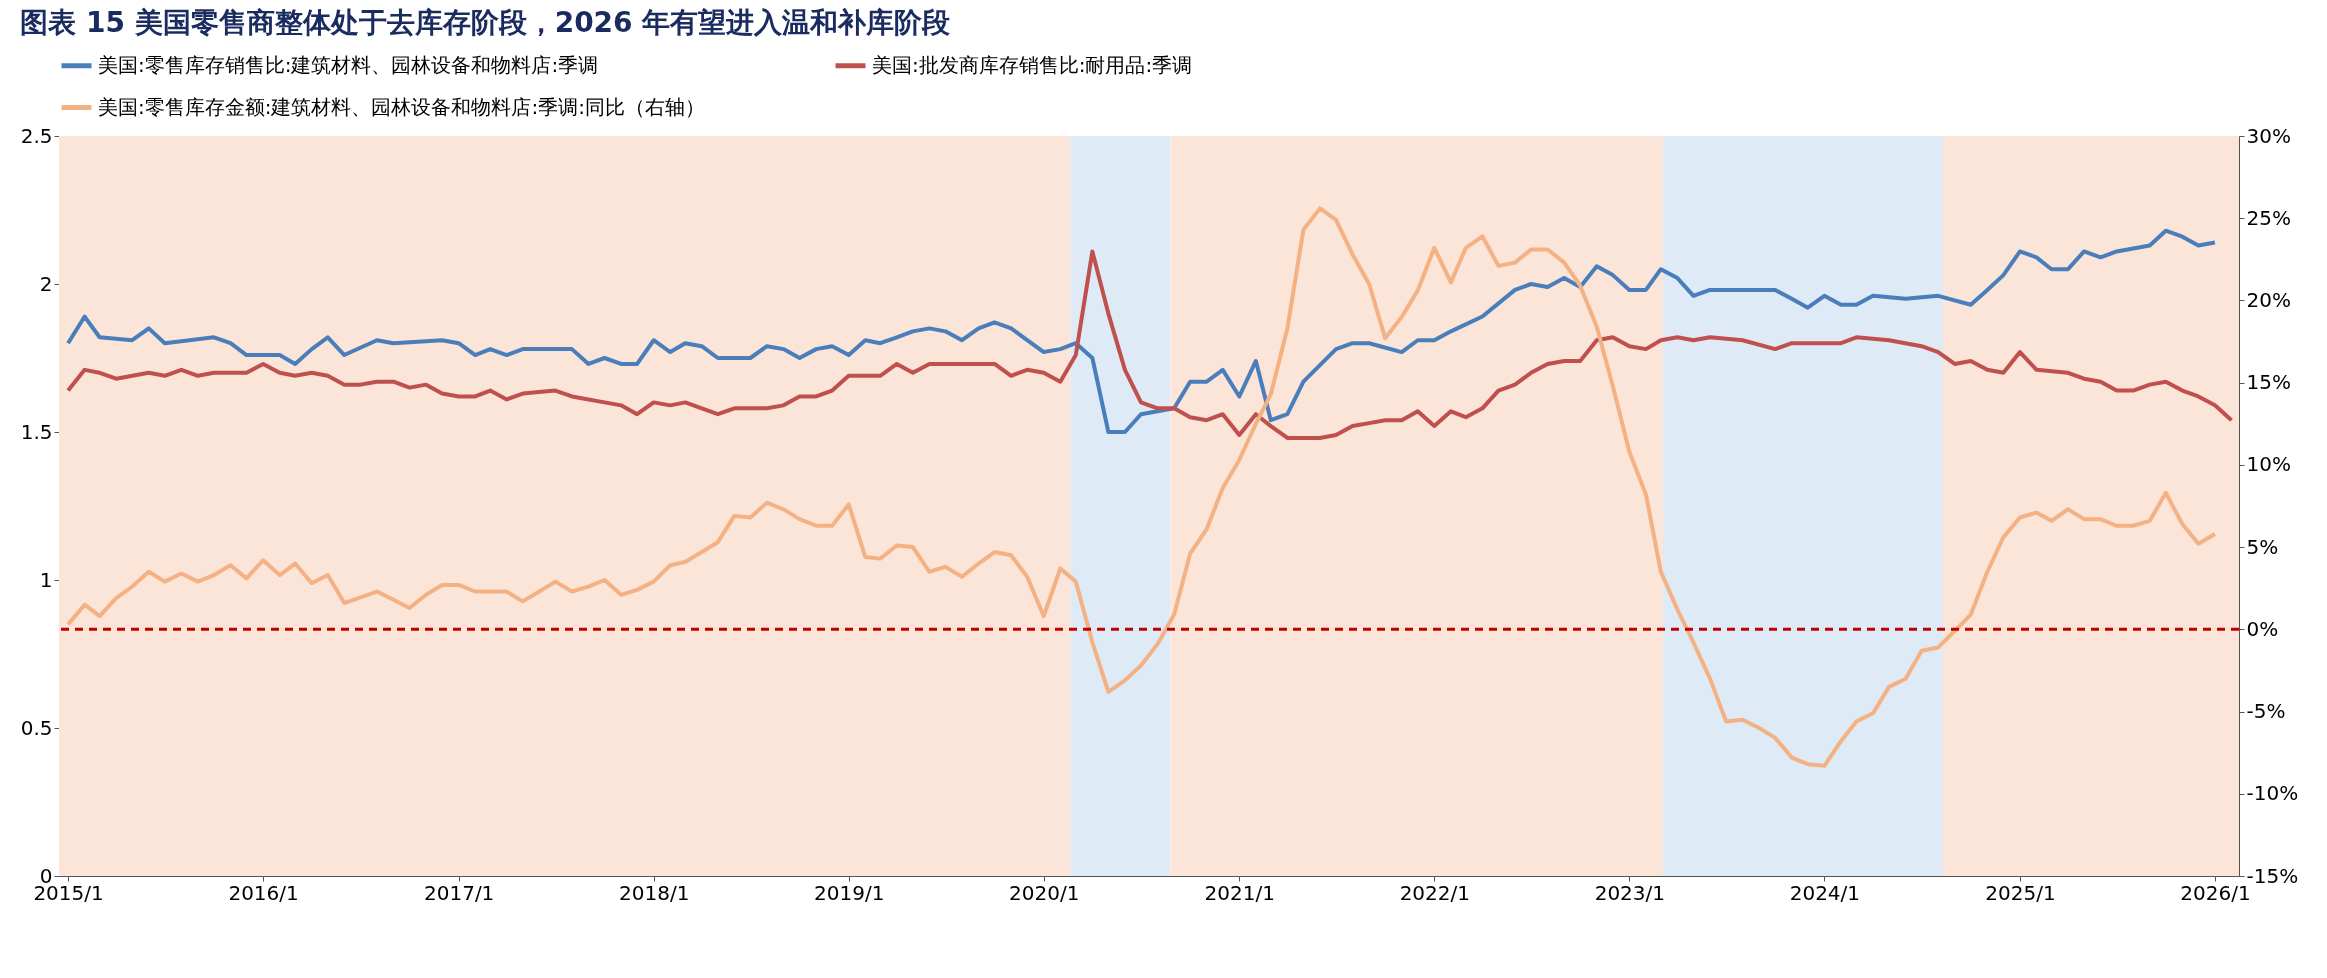 This screenshot has width=2327, height=978. Describe the element at coordinates (849, 892) in the screenshot. I see `x-tick-label: 2019/1` at that location.